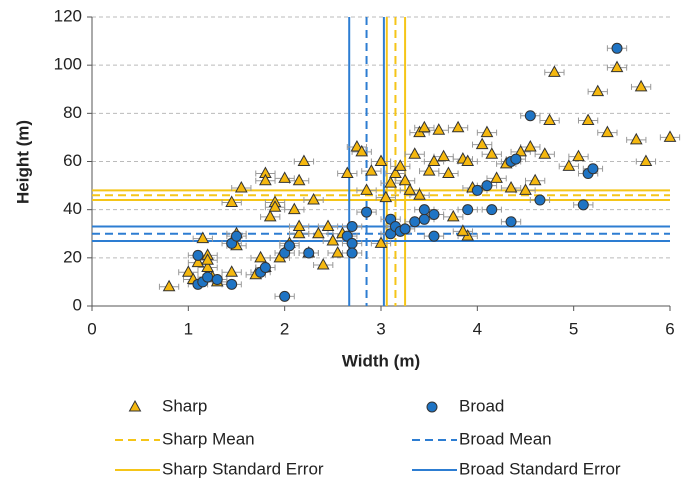 The height and width of the screenshot is (487, 692). What do you see at coordinates (573, 328) in the screenshot?
I see `x-tick-label: 5` at bounding box center [573, 328].